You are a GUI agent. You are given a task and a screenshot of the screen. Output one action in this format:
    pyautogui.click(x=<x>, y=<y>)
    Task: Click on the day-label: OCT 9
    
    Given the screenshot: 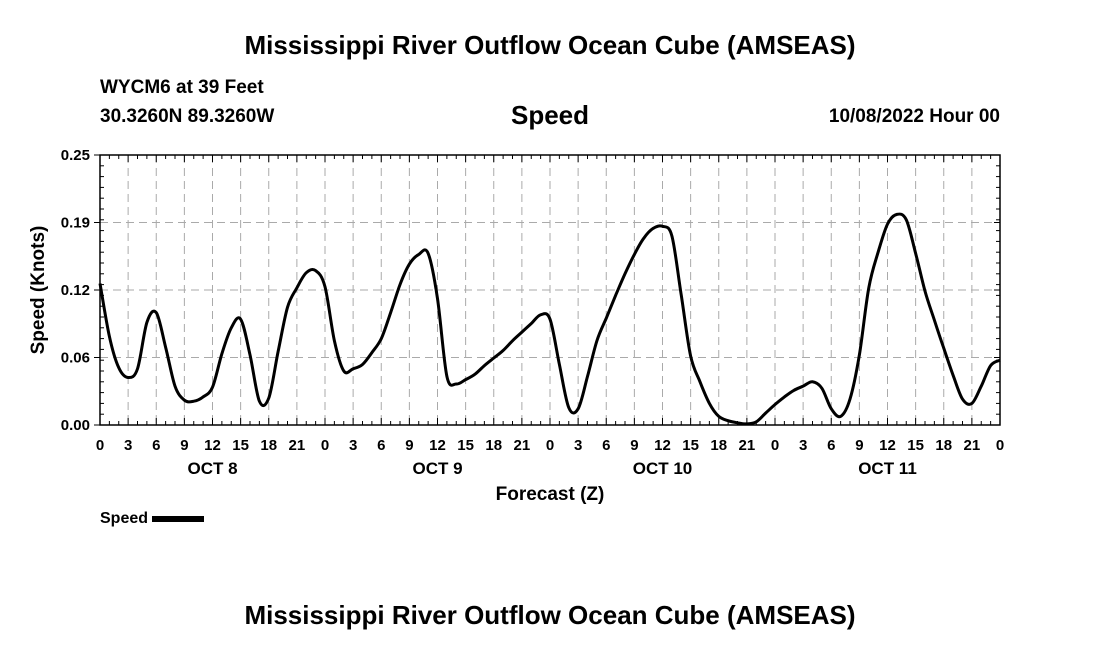 What is the action you would take?
    pyautogui.click(x=437, y=468)
    